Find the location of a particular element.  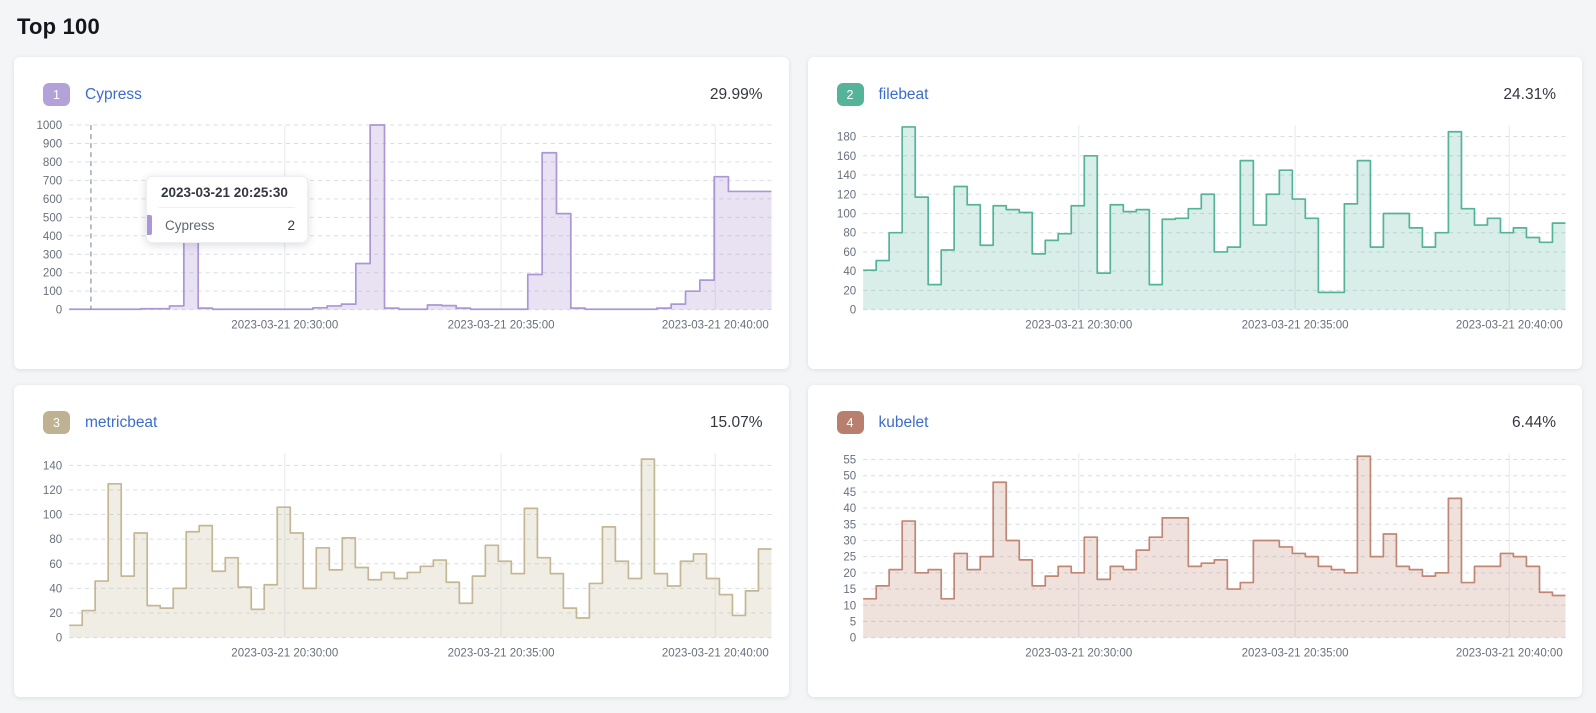

svg-text: 25 is located at coordinates (849, 558).